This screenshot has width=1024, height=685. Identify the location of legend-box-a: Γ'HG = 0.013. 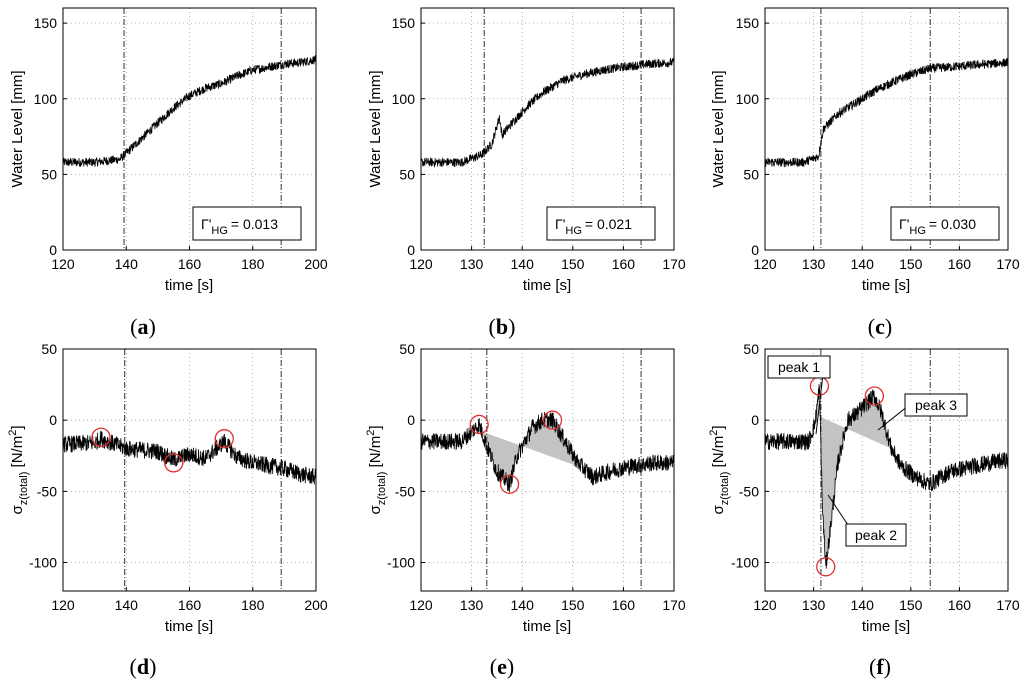
(247, 223).